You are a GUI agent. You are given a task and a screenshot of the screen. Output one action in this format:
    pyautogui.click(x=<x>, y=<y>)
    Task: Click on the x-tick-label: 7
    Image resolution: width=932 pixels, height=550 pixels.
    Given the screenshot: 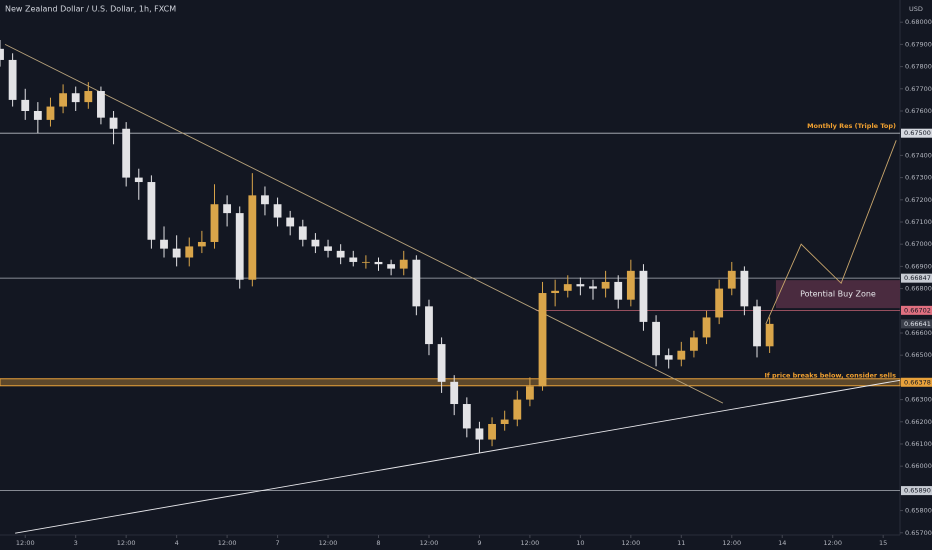 What is the action you would take?
    pyautogui.click(x=277, y=543)
    